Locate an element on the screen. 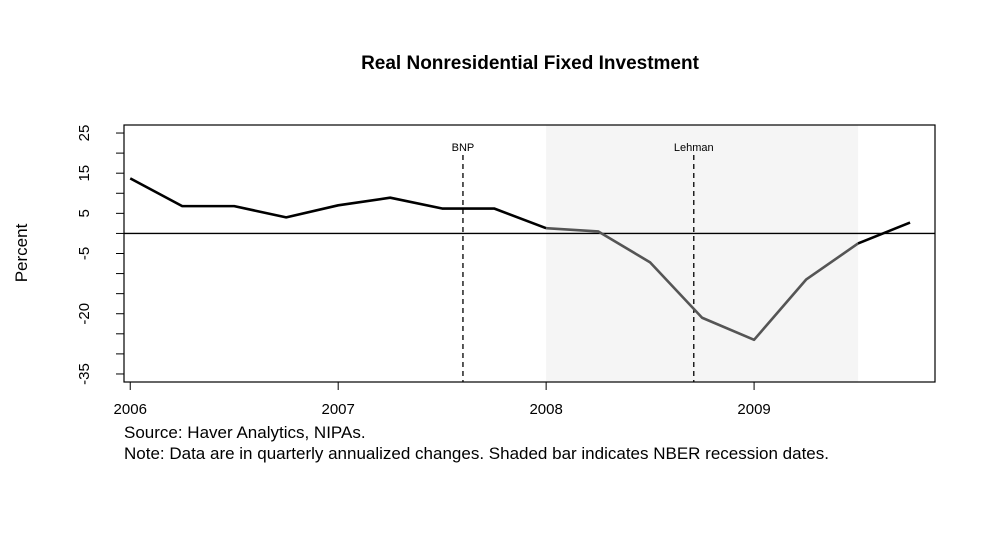  y-tick-label: 25 is located at coordinates (84, 133).